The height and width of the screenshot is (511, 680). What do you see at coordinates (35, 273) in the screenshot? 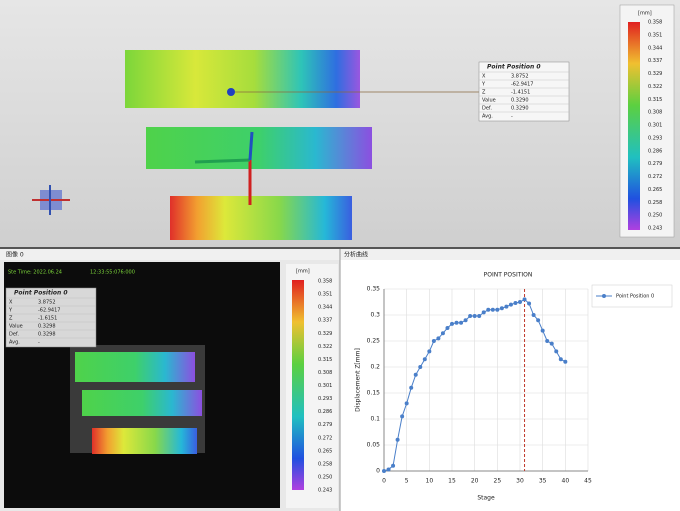
I see `timestamp: Ste Time: 2022.06.24` at bounding box center [35, 273].